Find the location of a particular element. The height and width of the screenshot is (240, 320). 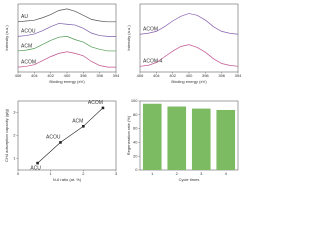

trend-line is located at coordinates (70, 135).